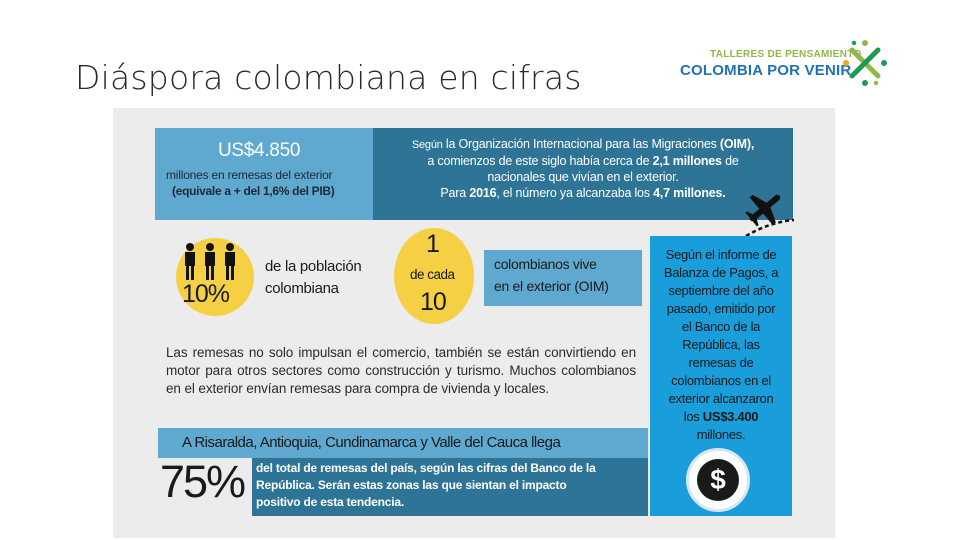 This screenshot has height=540, width=960. I want to click on total-percent: 75%, so click(203, 481).